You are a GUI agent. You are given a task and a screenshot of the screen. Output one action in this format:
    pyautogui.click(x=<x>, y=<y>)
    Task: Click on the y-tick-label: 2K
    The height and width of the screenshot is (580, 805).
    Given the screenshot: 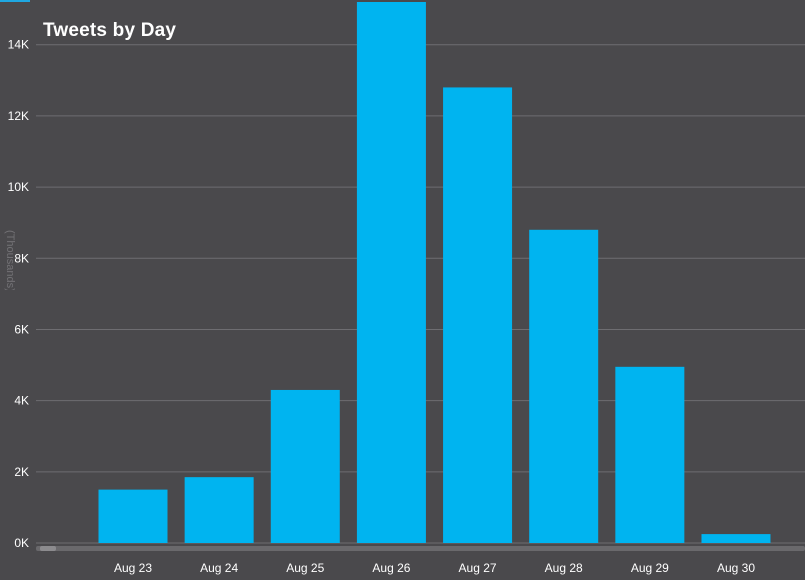 What is the action you would take?
    pyautogui.click(x=21, y=472)
    